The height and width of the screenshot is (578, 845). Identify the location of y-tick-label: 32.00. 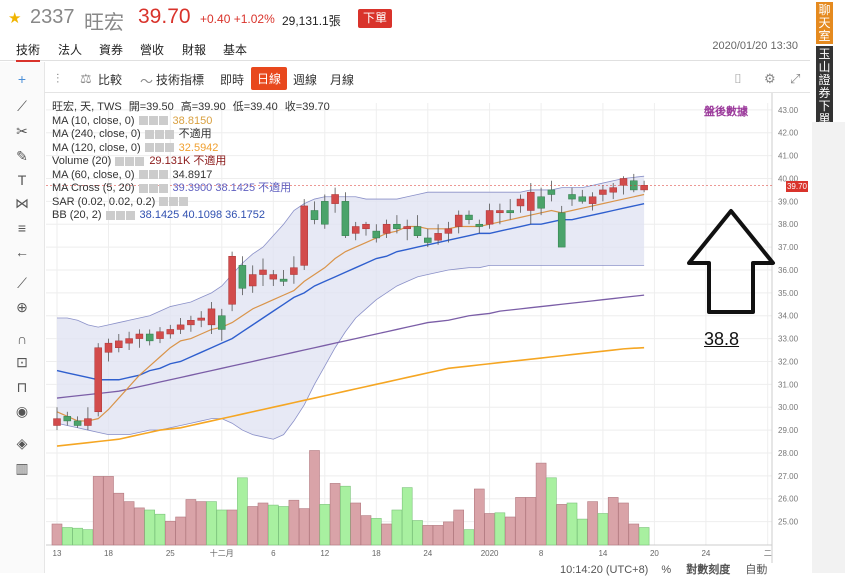
(788, 361).